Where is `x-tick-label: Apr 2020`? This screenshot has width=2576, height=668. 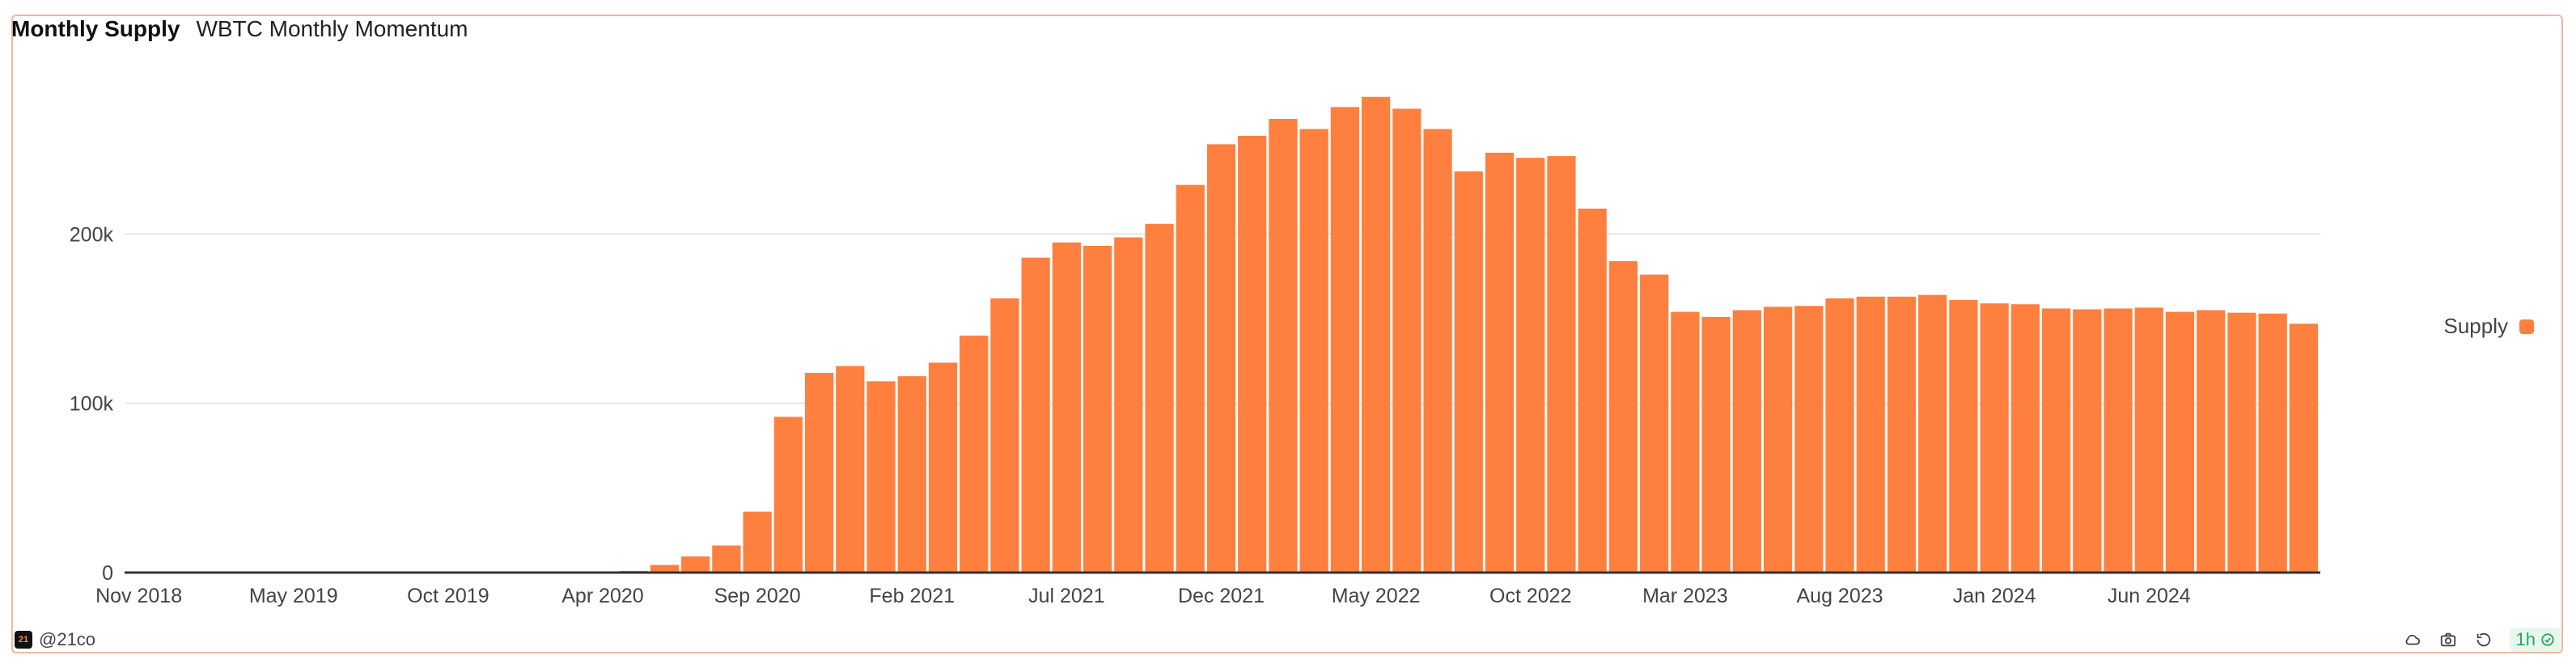
x-tick-label: Apr 2020 is located at coordinates (602, 596).